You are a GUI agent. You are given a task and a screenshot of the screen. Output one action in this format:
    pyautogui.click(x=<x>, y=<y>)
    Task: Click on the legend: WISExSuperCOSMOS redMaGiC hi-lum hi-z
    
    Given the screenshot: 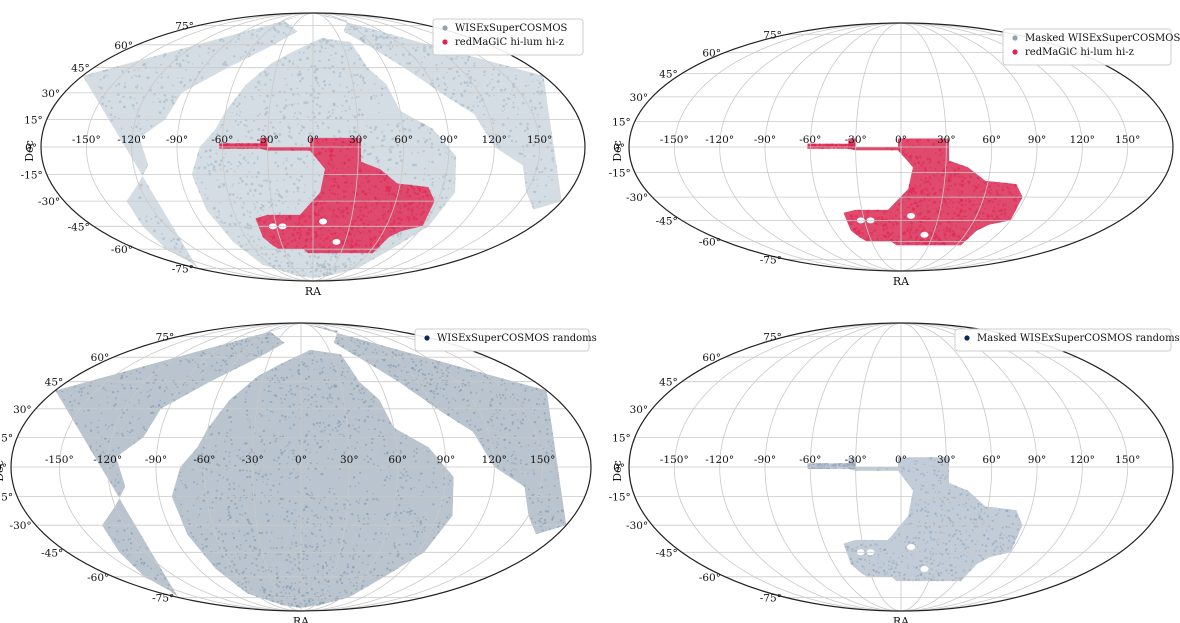 What is the action you would take?
    pyautogui.click(x=508, y=37)
    